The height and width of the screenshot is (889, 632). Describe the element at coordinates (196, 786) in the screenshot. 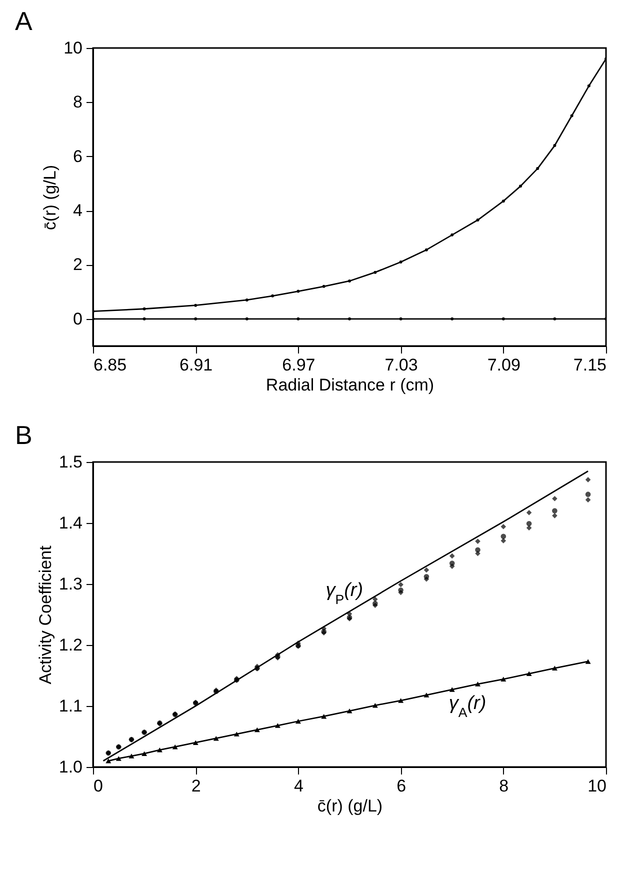

I see `x-tick-label: 2` at that location.